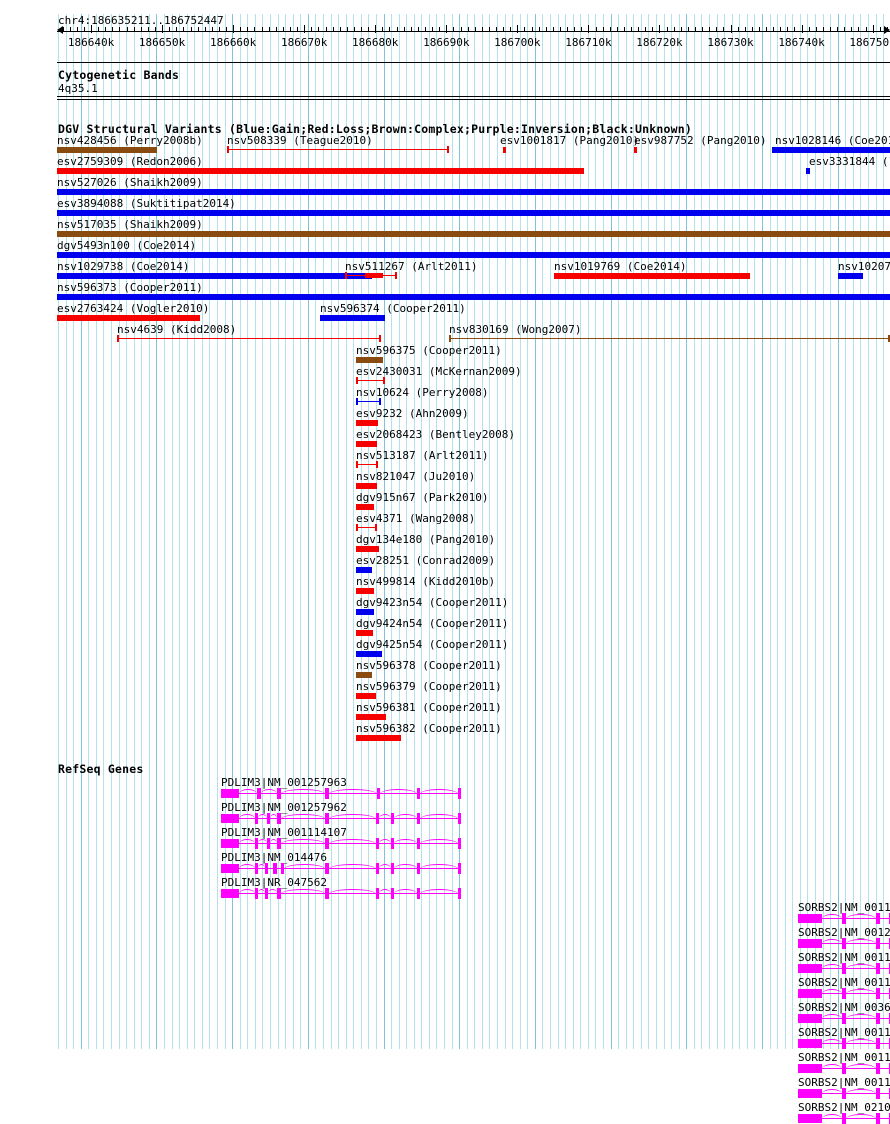 Image resolution: width=890 pixels, height=1124 pixels. I want to click on dgv-variant-label: esv3331844 (1, so click(849, 161).